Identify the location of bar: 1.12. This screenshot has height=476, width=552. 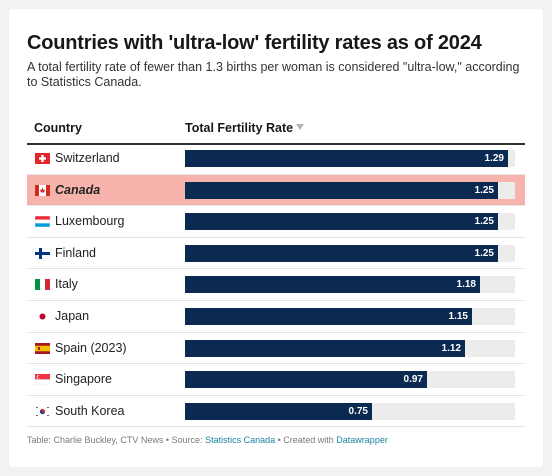
(325, 348).